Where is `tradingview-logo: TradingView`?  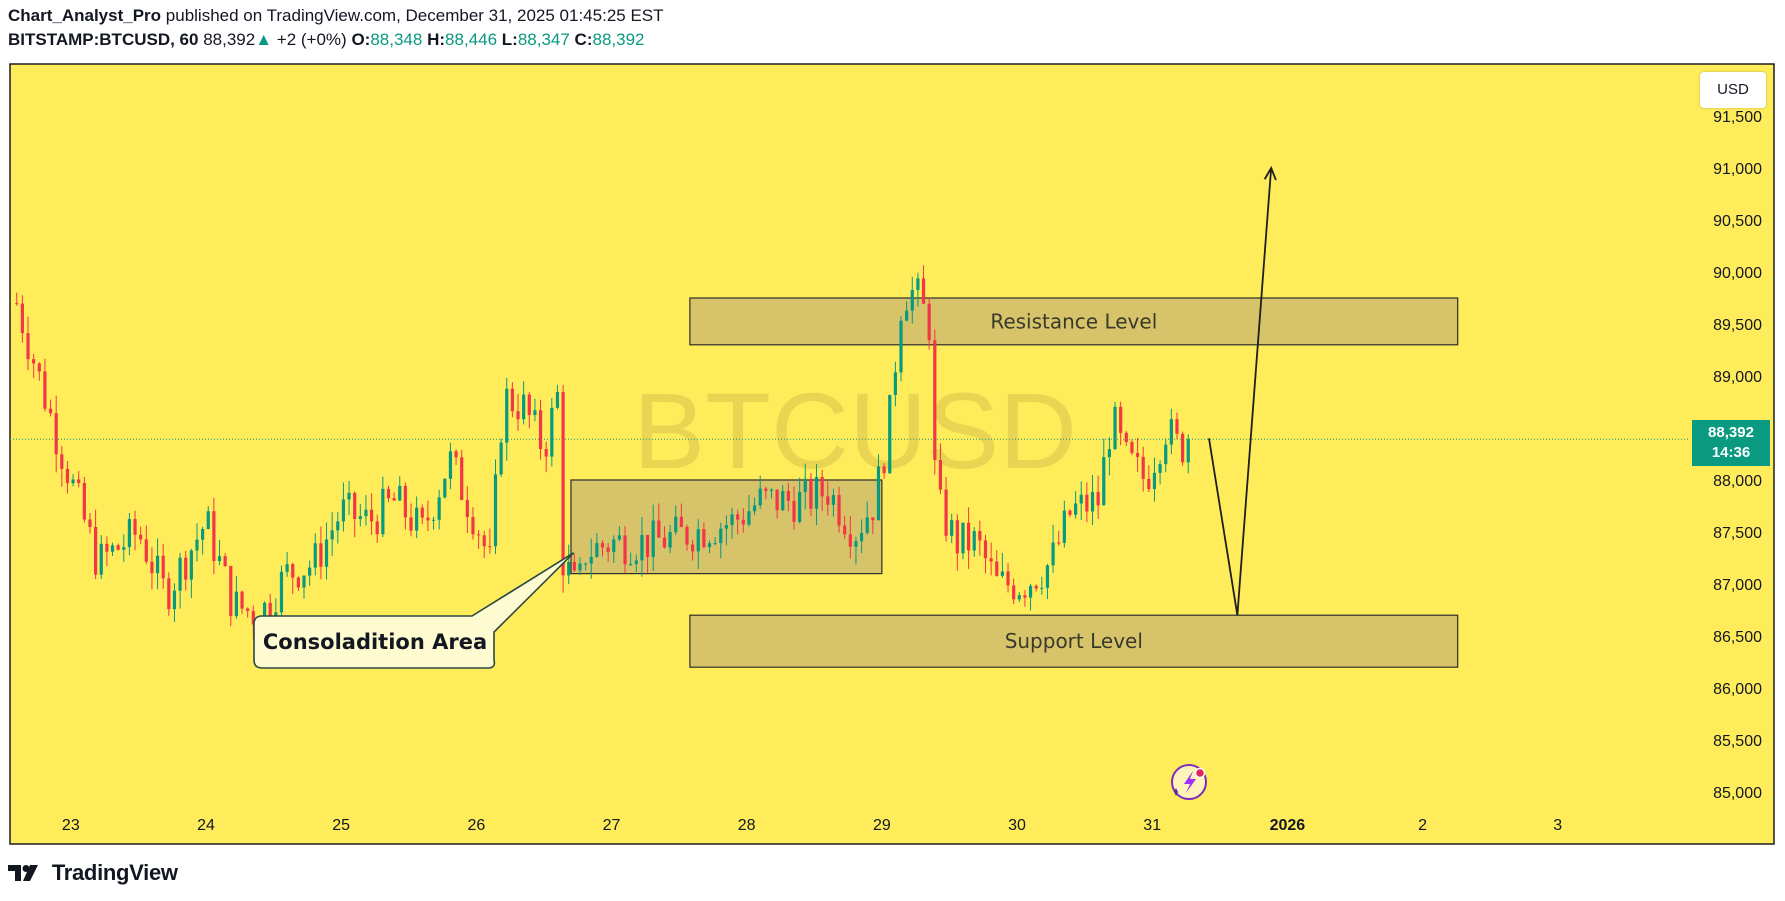 tradingview-logo: TradingView is located at coordinates (93, 873).